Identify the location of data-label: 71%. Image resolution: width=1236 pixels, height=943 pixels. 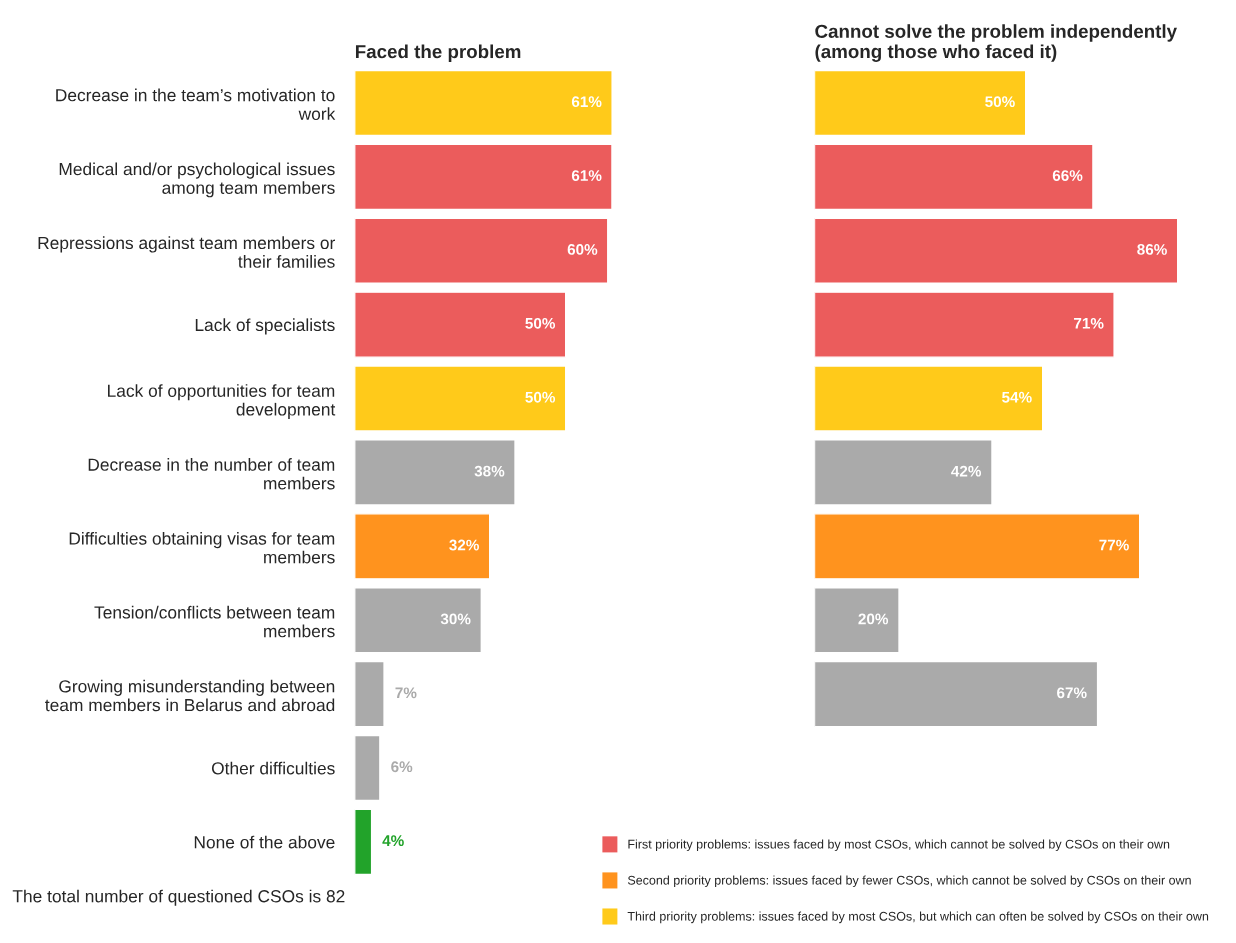
(1089, 323).